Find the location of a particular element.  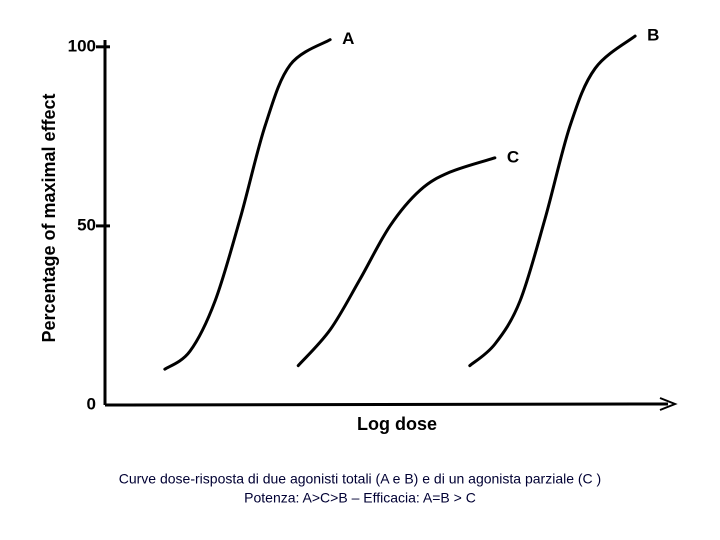

x-axis-title: Log dose is located at coordinates (397, 424).